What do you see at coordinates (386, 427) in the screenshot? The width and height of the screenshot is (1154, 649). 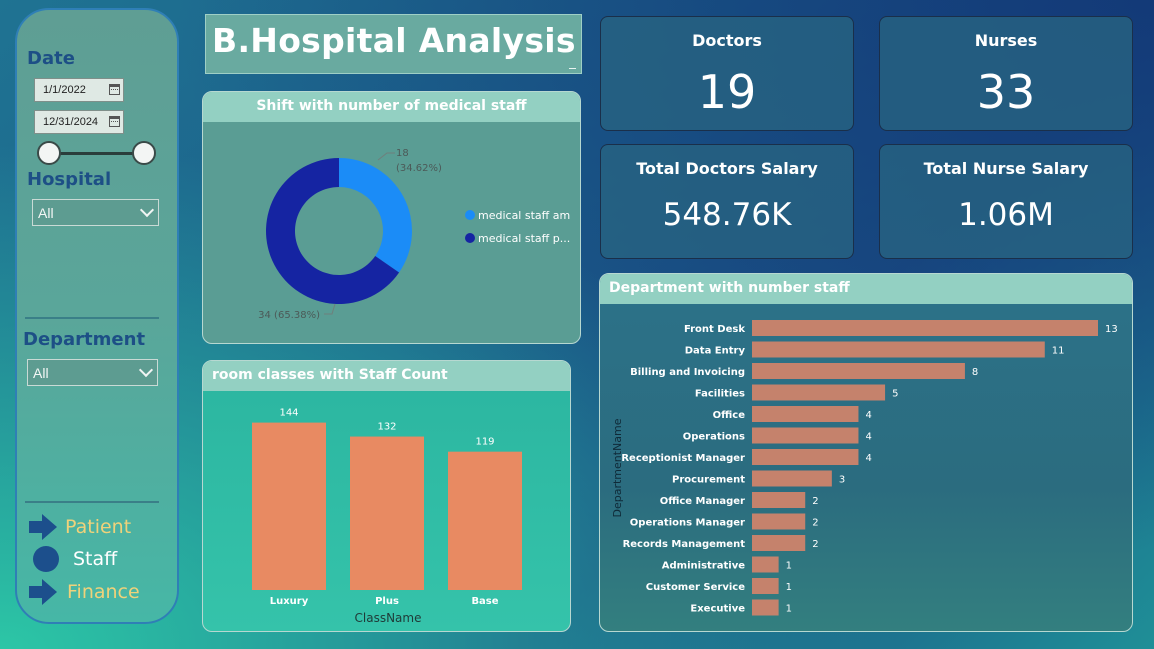 I see `room-bar-value-label: 132` at bounding box center [386, 427].